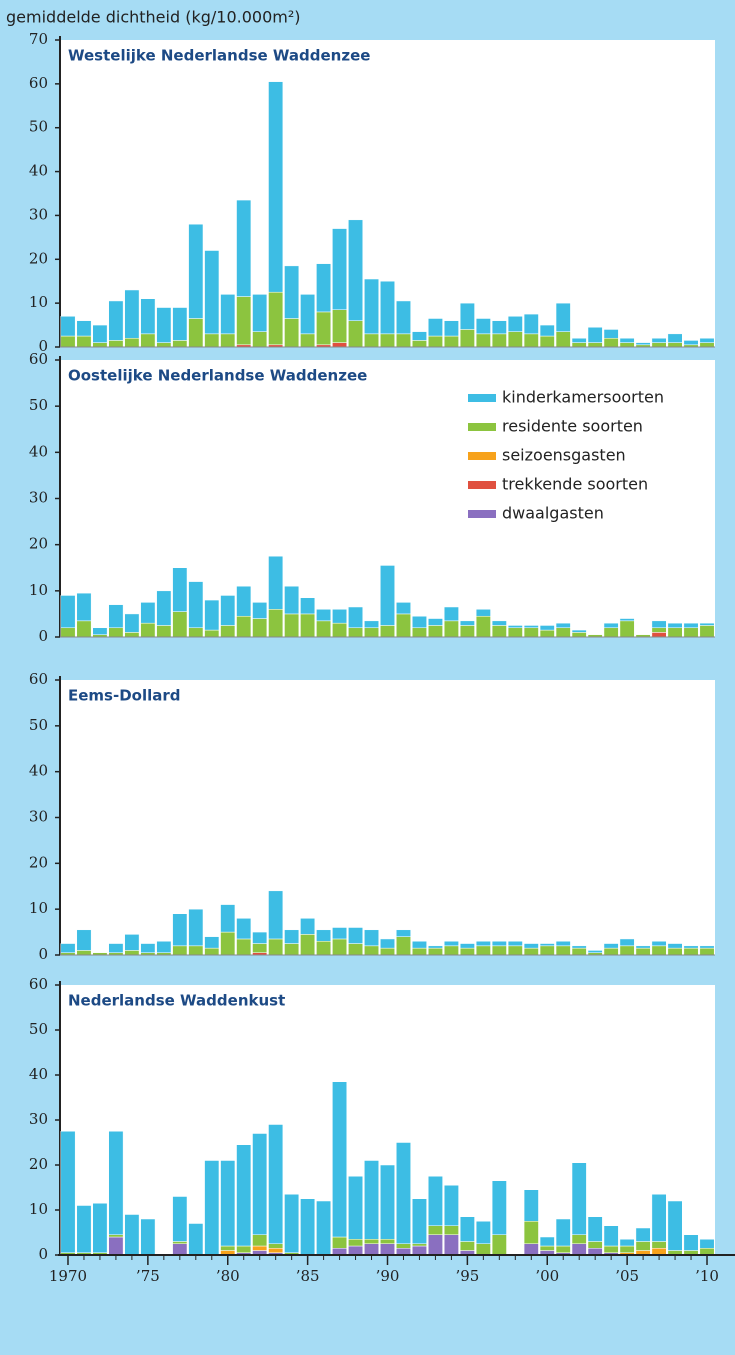 Image resolution: width=735 pixels, height=1355 pixels. What do you see at coordinates (38, 171) in the screenshot?
I see `y-tick-label: 40` at bounding box center [38, 171].